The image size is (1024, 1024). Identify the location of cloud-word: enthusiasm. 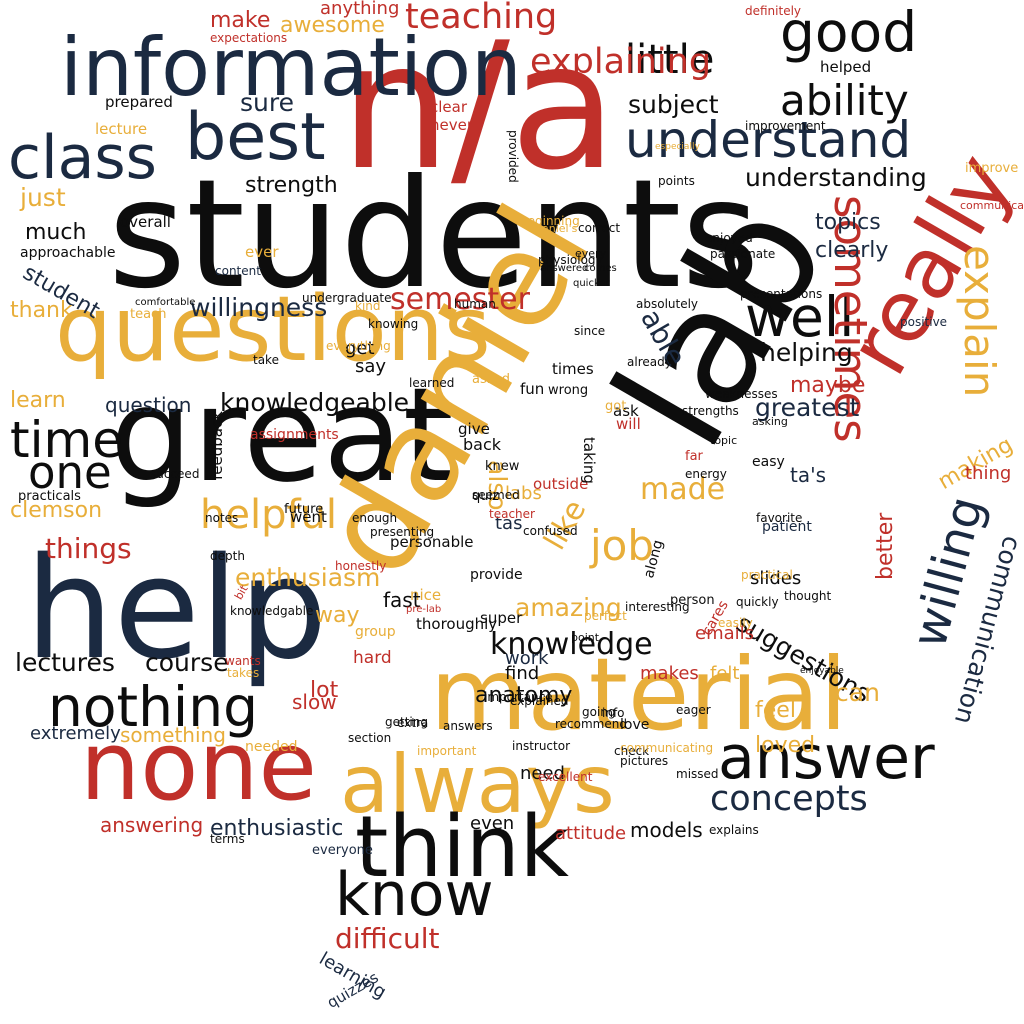
(308, 577).